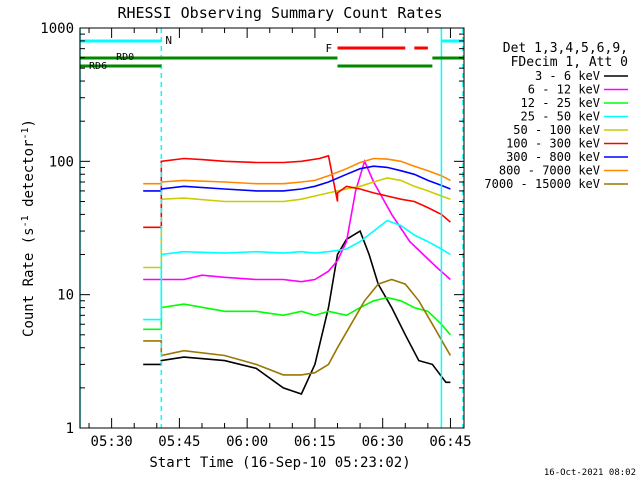 Image resolution: width=640 pixels, height=480 pixels. I want to click on x-tick-label: 05:45, so click(179, 442).